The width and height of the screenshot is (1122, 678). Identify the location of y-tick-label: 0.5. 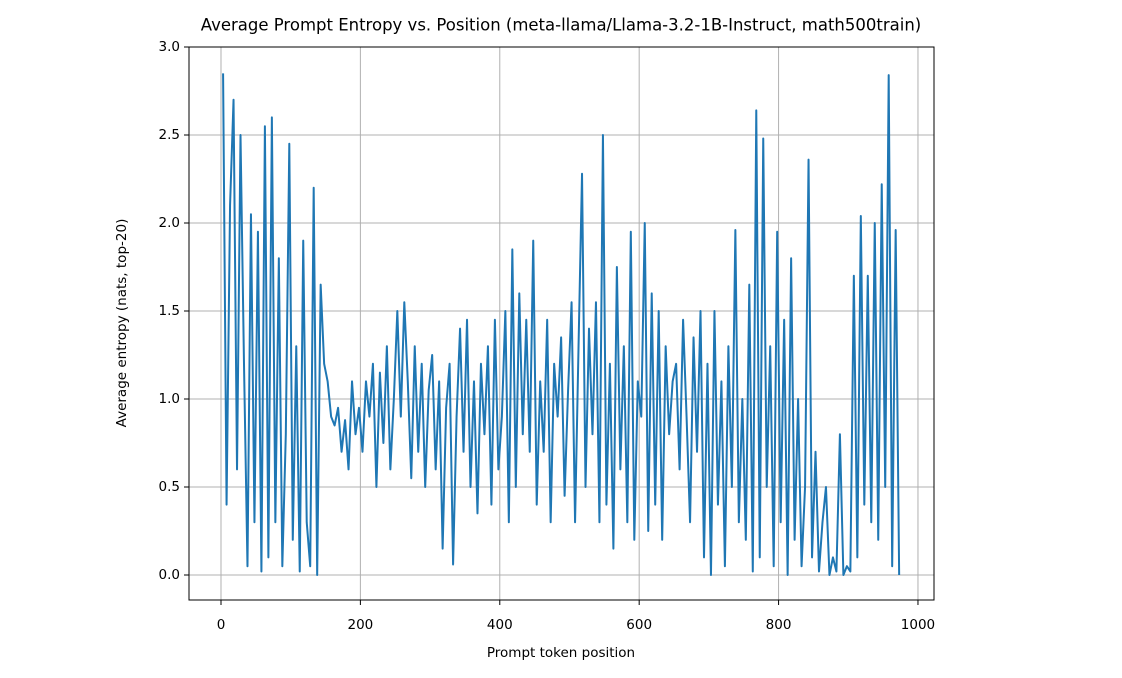
(169, 487).